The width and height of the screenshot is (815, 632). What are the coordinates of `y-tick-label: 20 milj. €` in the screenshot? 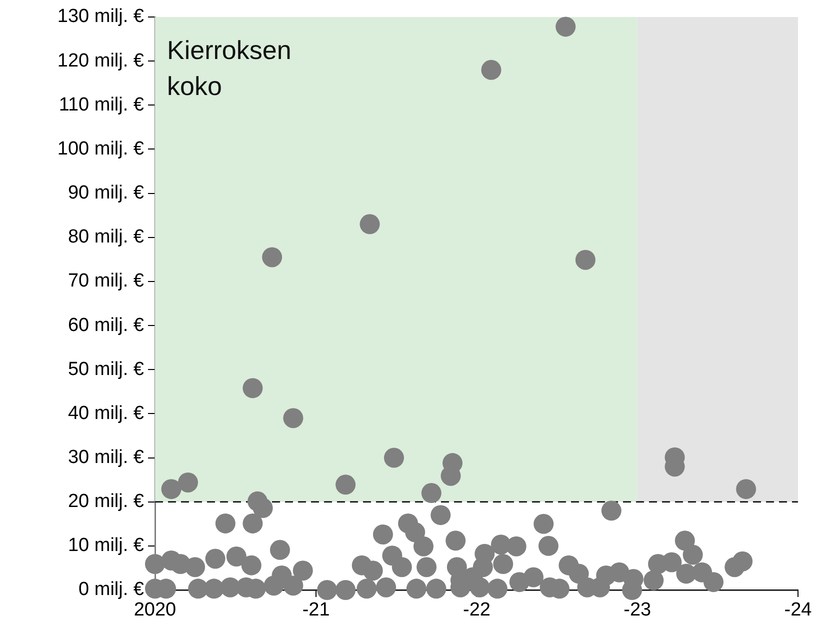 It's located at (106, 501).